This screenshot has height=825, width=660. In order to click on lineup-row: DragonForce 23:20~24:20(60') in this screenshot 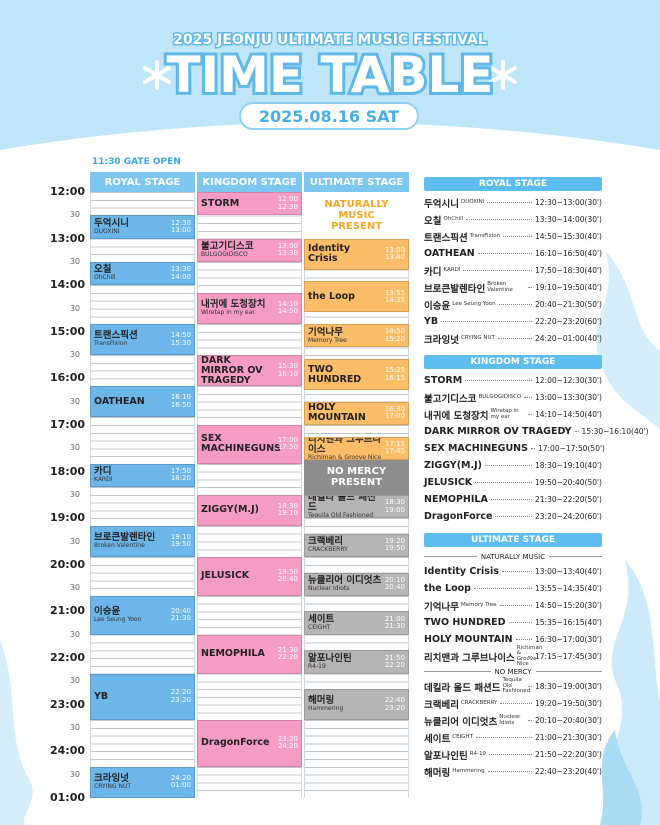, I will do `click(513, 516)`.